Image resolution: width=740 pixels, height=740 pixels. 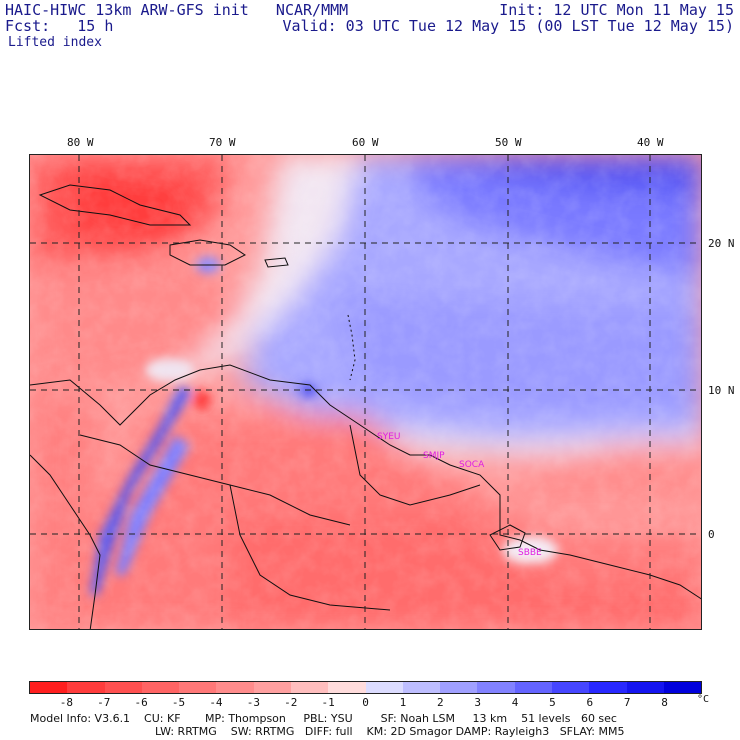 What do you see at coordinates (141, 702) in the screenshot?
I see `colorbar-tick-label: -6` at bounding box center [141, 702].